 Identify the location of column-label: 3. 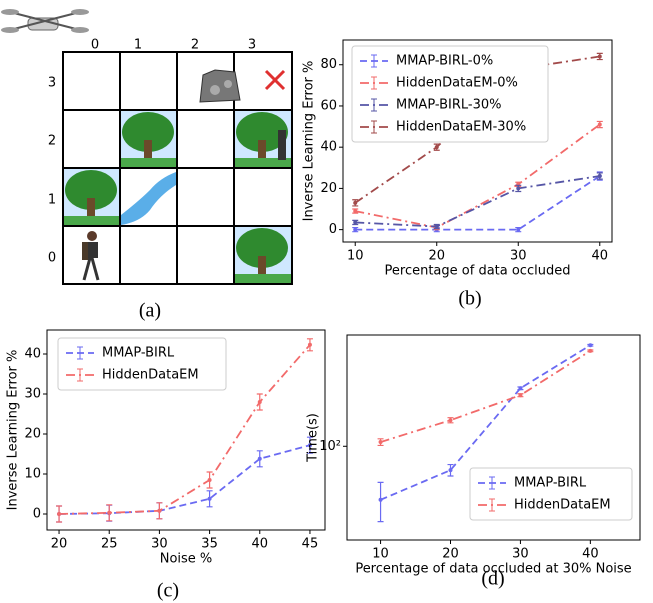
(252, 45).